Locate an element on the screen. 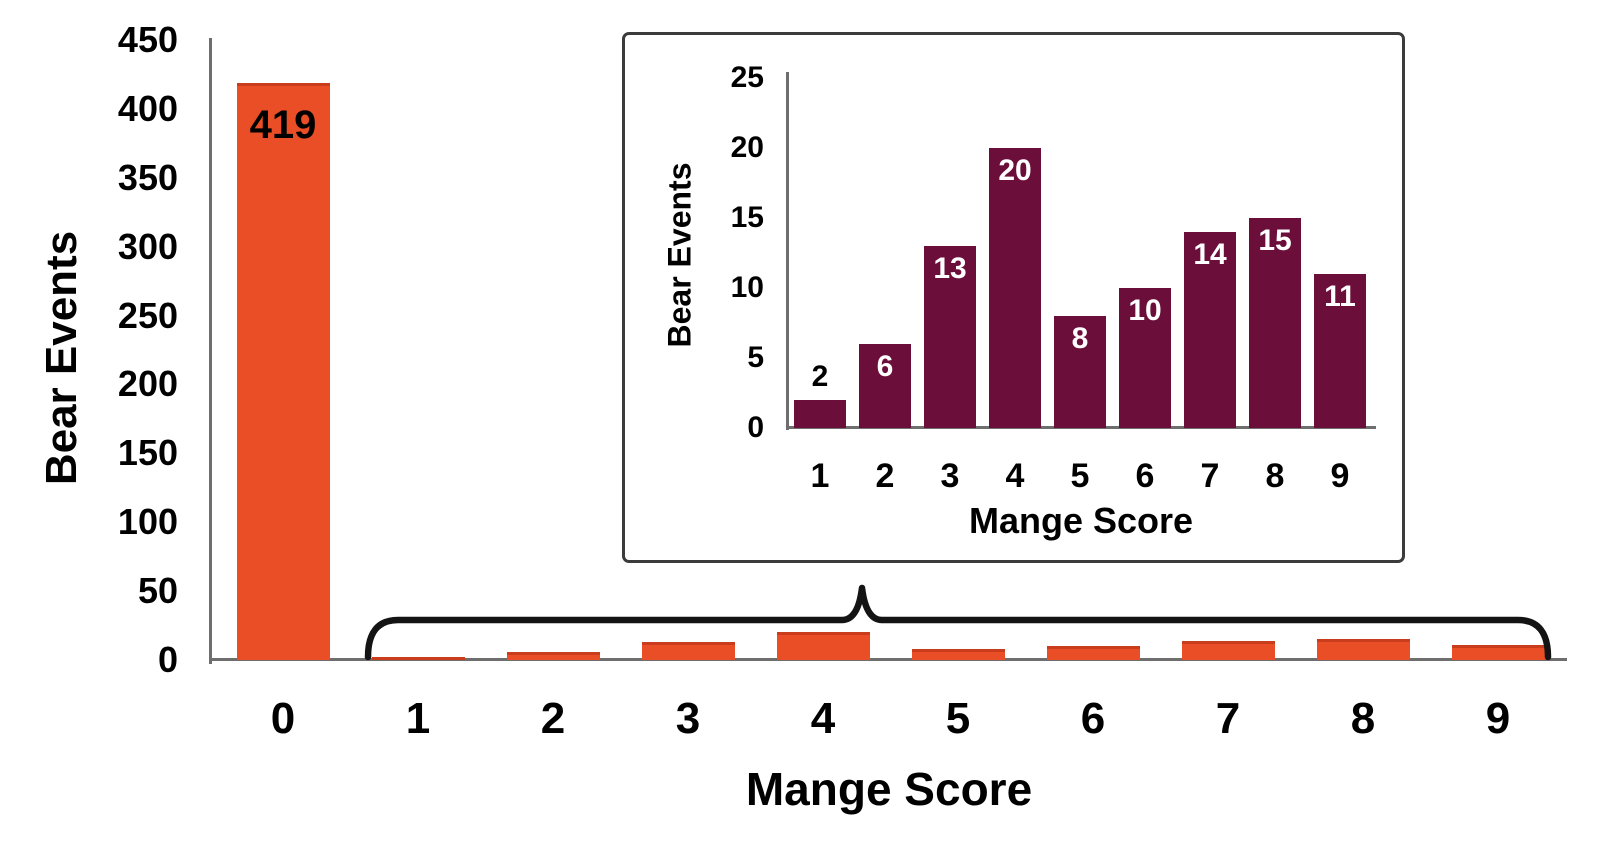 This screenshot has width=1600, height=865. y-tick-label: 100 is located at coordinates (147, 522).